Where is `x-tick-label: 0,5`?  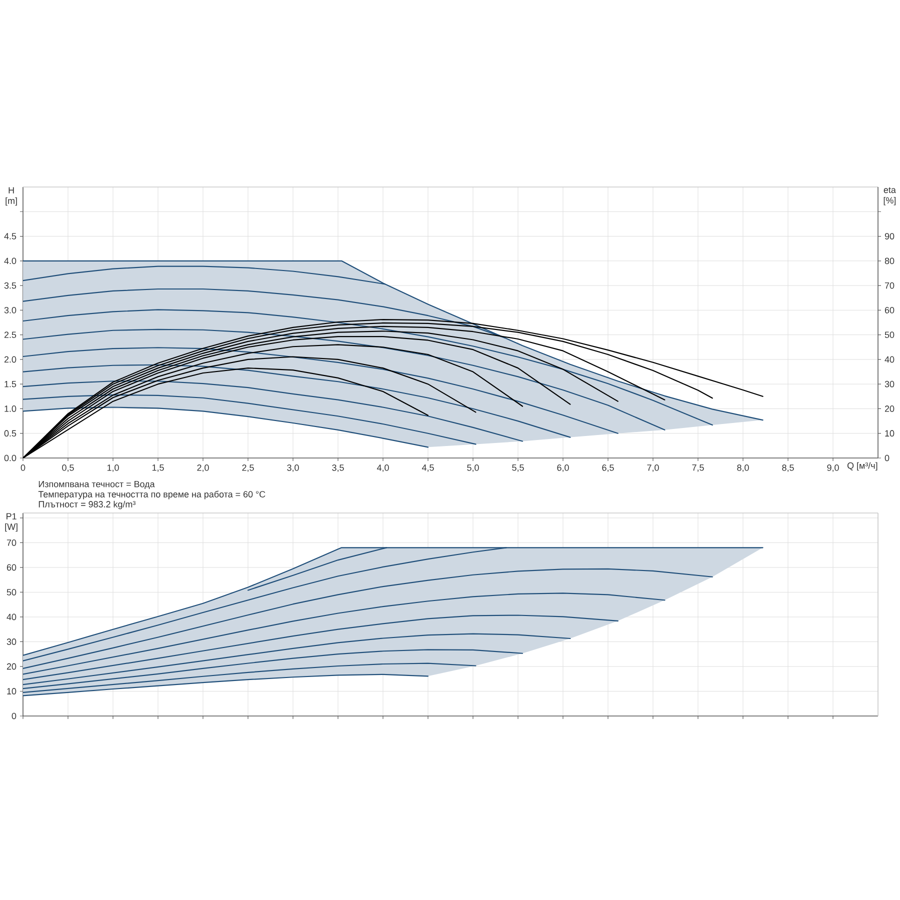
x-tick-label: 0,5 is located at coordinates (68, 468).